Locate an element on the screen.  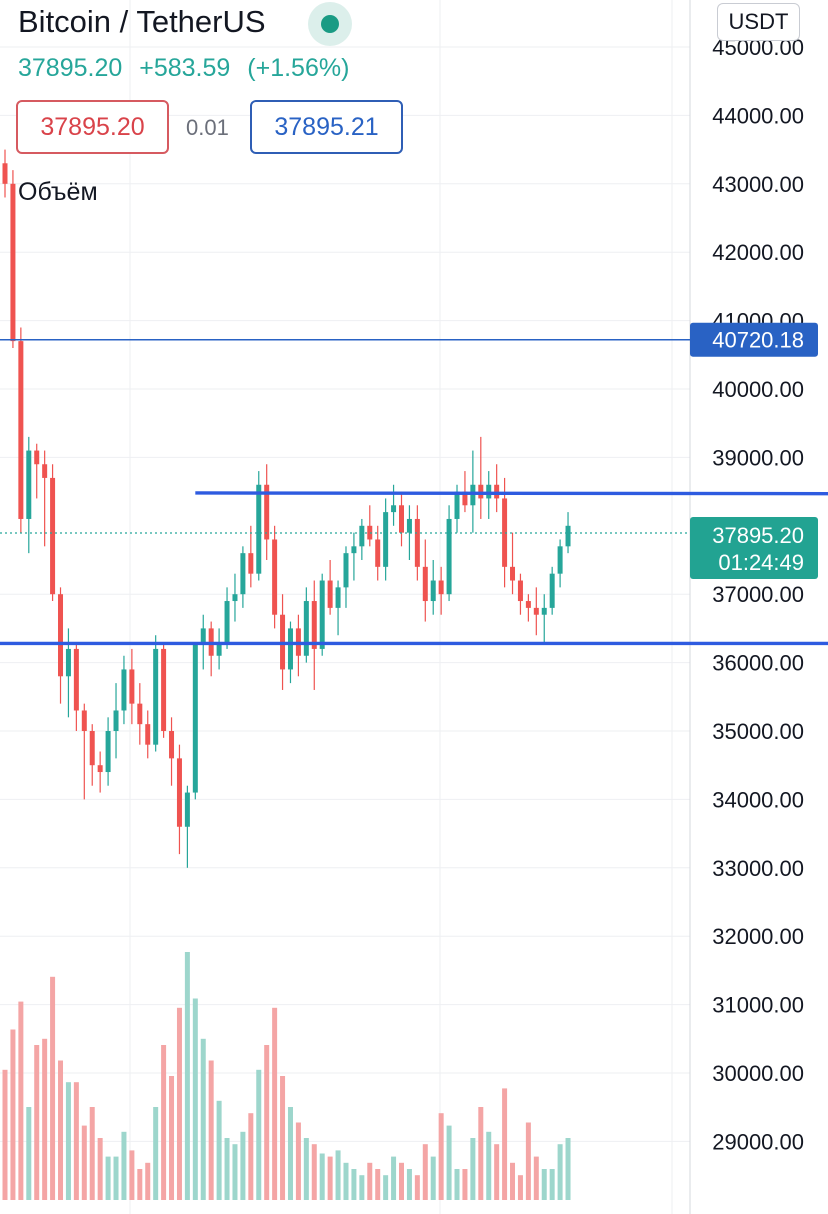
price-axis-tick-label: 42000.00 is located at coordinates (758, 252).